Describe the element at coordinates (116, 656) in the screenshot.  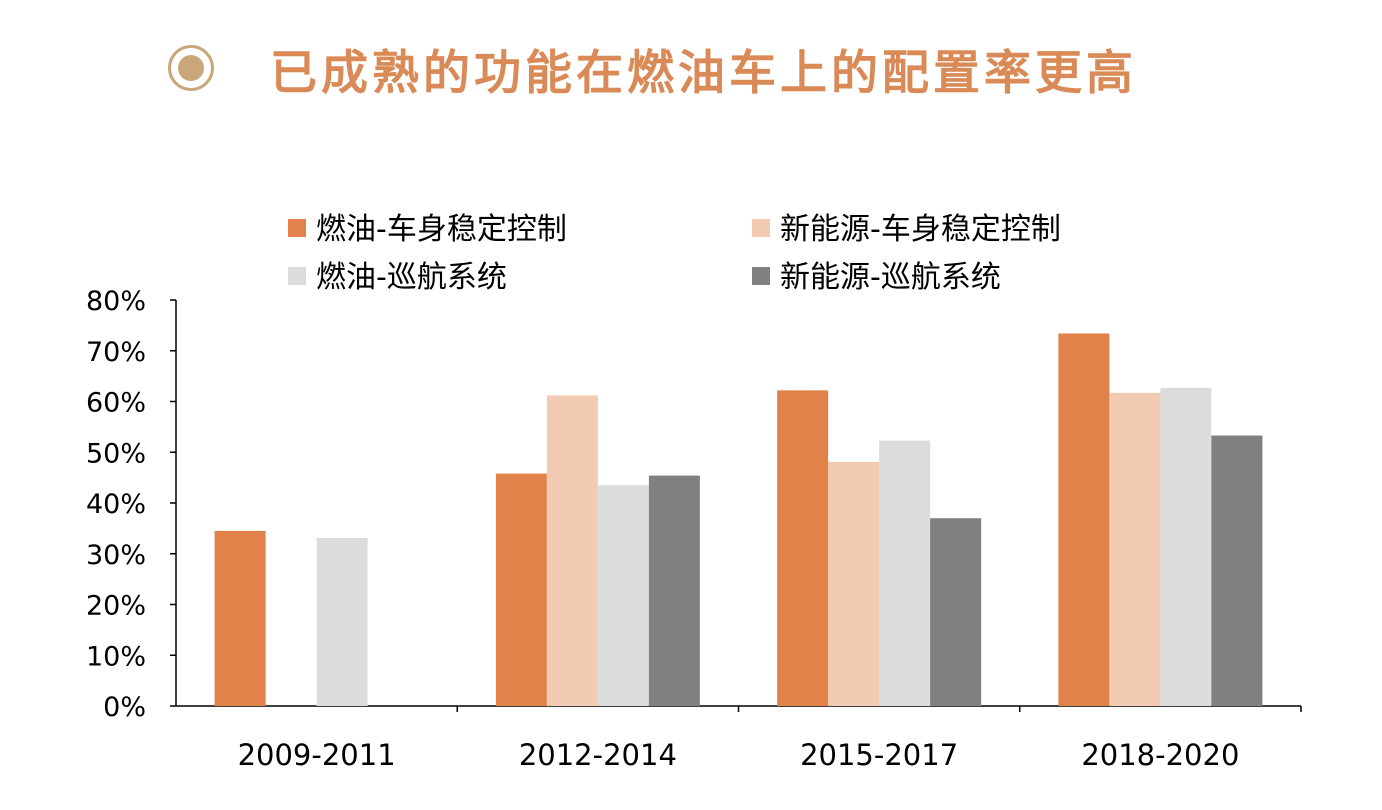
I see `y-tick-label: 10%` at that location.